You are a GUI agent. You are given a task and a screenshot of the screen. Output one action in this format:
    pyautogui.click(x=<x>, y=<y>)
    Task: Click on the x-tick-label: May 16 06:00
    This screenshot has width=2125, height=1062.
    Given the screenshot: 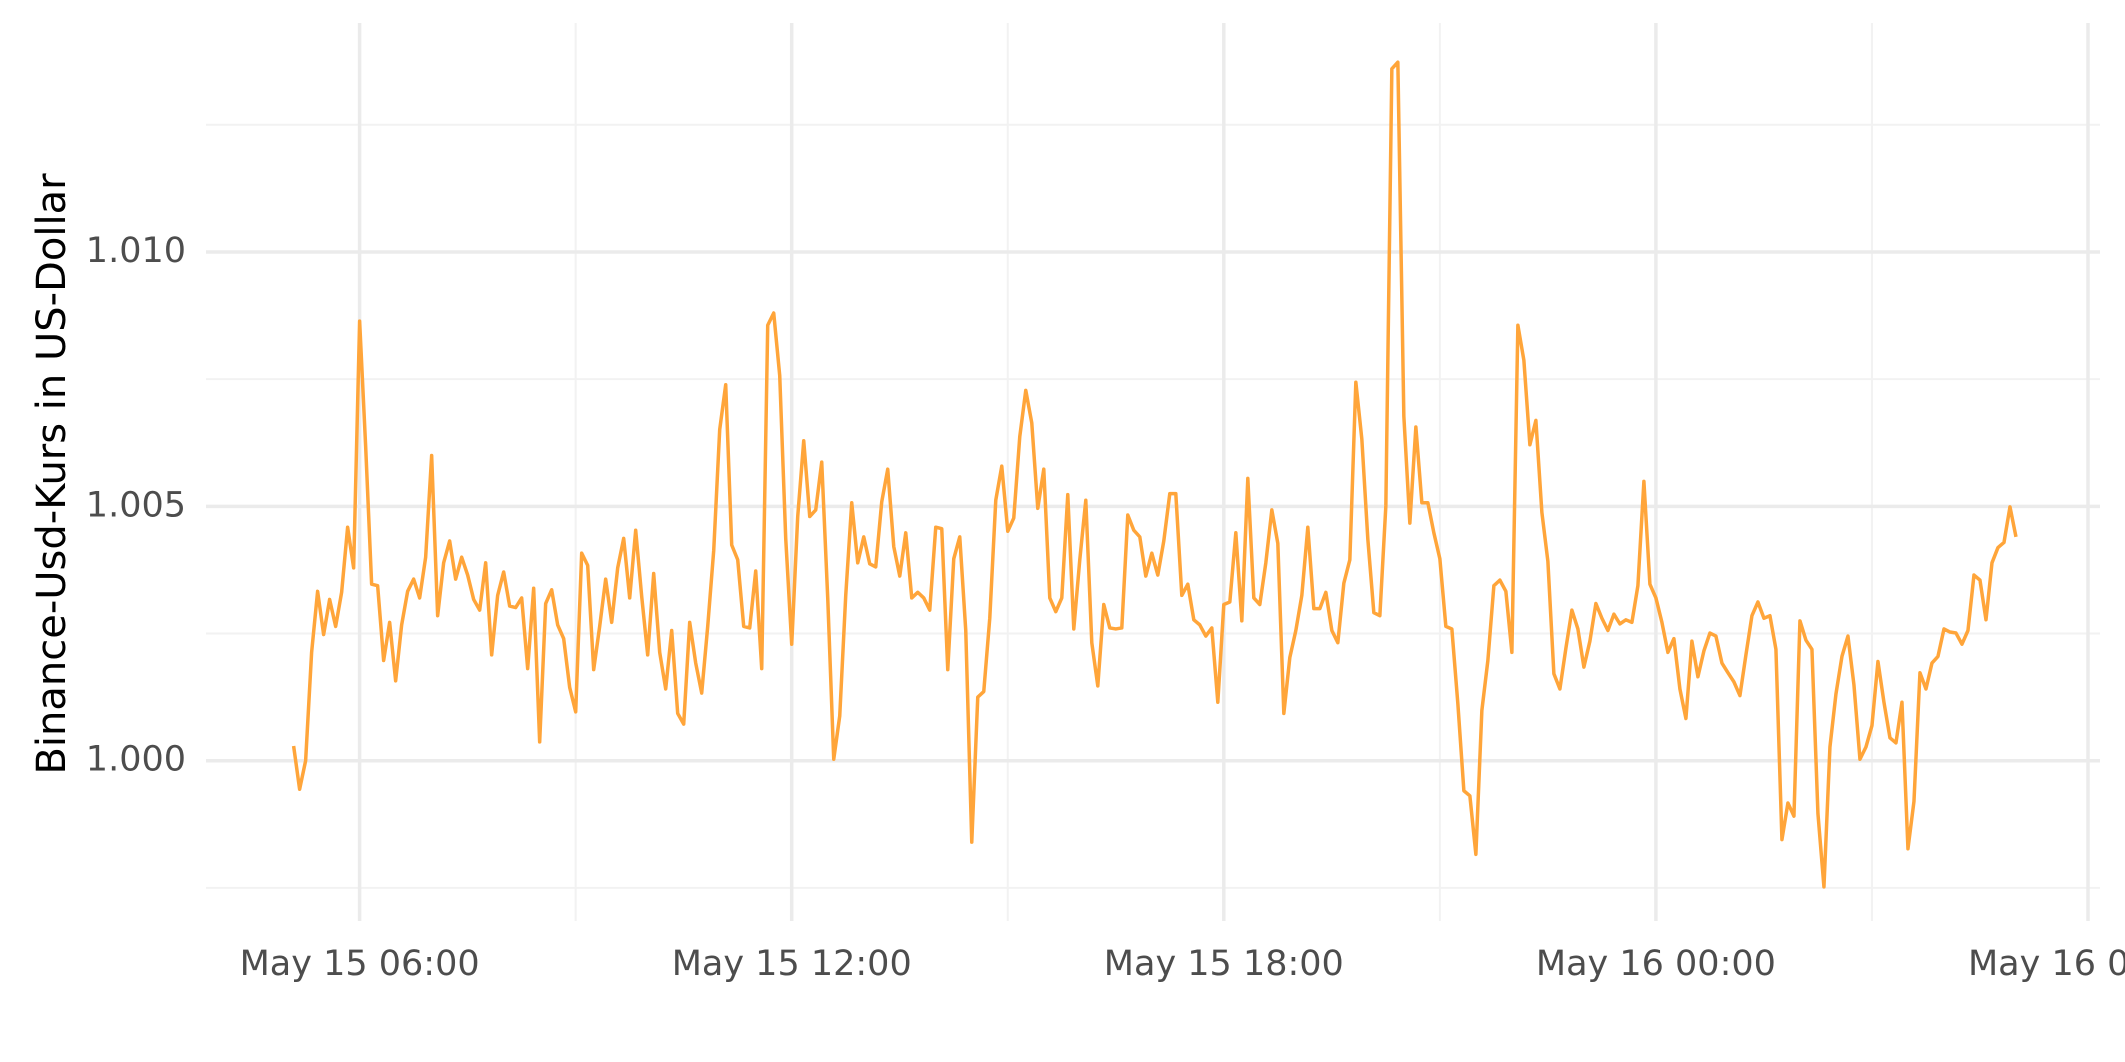 What is the action you would take?
    pyautogui.click(x=2046, y=964)
    